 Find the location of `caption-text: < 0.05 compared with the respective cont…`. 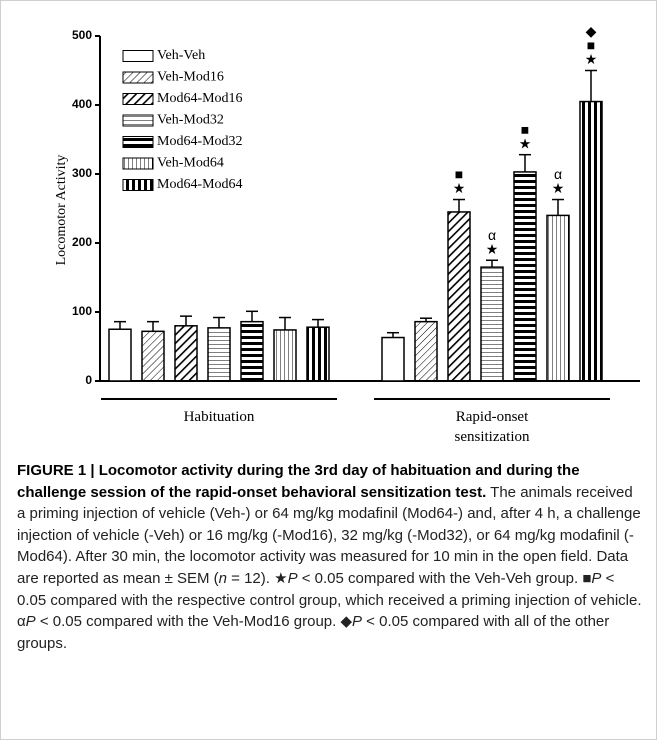

caption-text: < 0.05 compared with the respective cont… is located at coordinates (329, 600).